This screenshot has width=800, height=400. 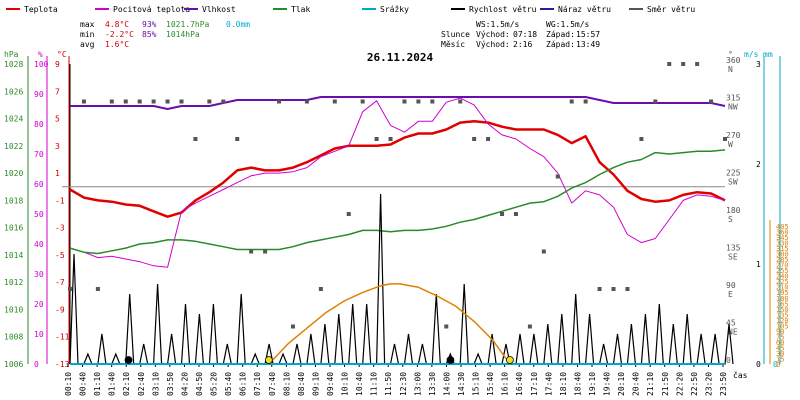 What do you see at coordinates (780, 343) in the screenshot?
I see `tick-label-sun-deg: 60` at bounding box center [780, 343].